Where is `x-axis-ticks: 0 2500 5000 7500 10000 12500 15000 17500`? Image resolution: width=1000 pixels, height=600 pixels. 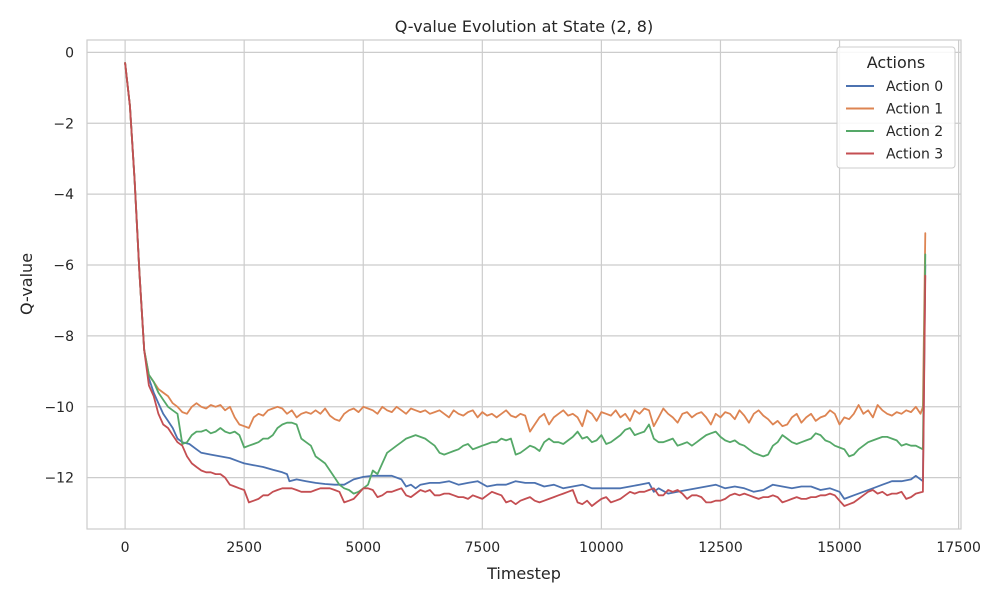
x-axis-ticks: 0 2500 5000 7500 10000 12500 15000 17500 is located at coordinates (551, 548).